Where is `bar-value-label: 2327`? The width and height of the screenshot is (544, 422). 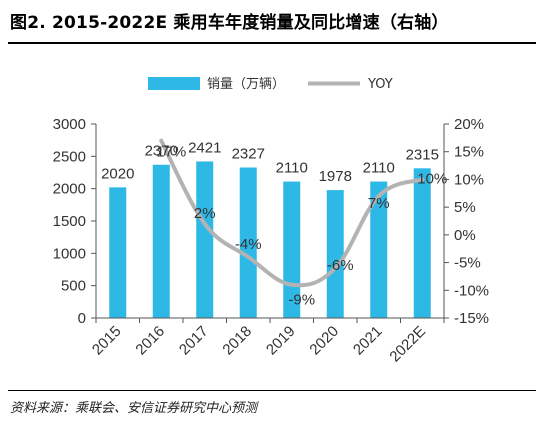 bar-value-label: 2327 is located at coordinates (248, 154).